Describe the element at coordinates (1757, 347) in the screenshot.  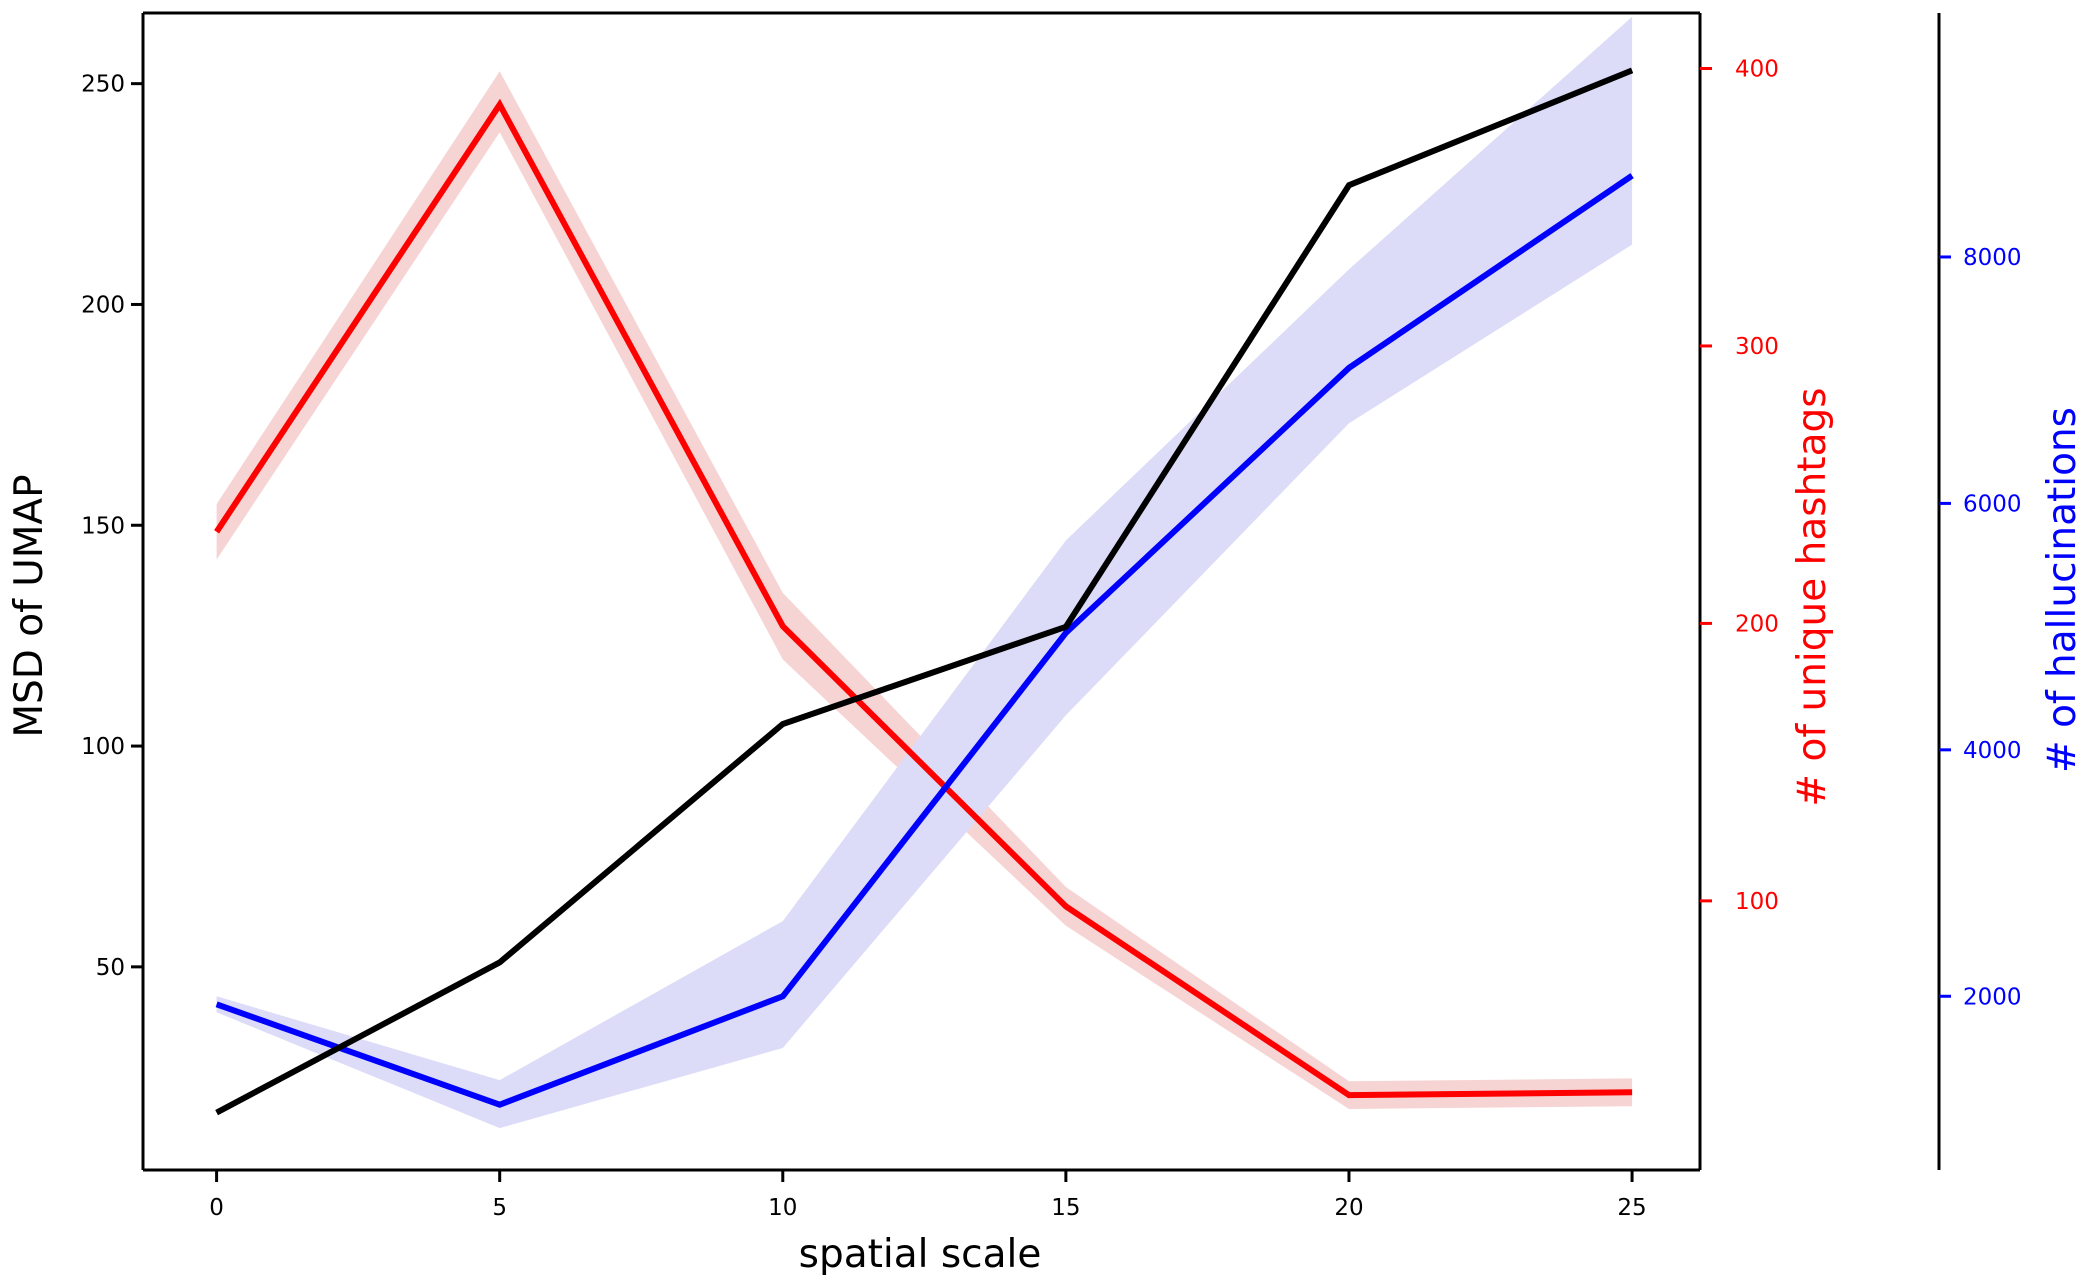
I see `hashtags-tick-label: 300` at that location.